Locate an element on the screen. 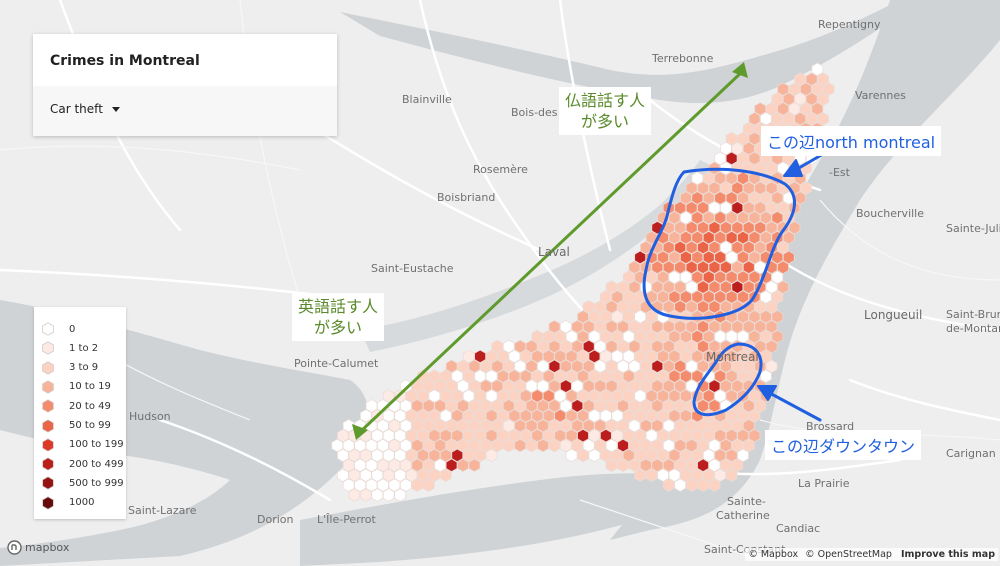 The image size is (1000, 566). place-label: Bois-des is located at coordinates (534, 112).